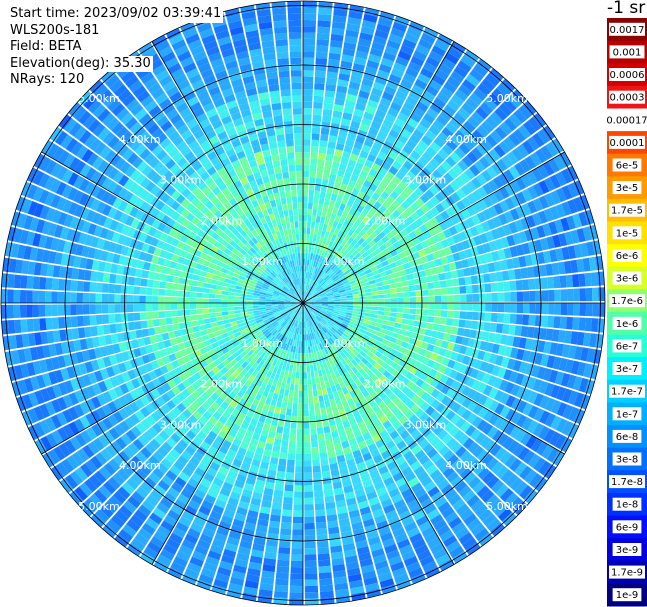 The height and width of the screenshot is (607, 647). I want to click on nrays-label: NRays: 120, so click(48, 80).